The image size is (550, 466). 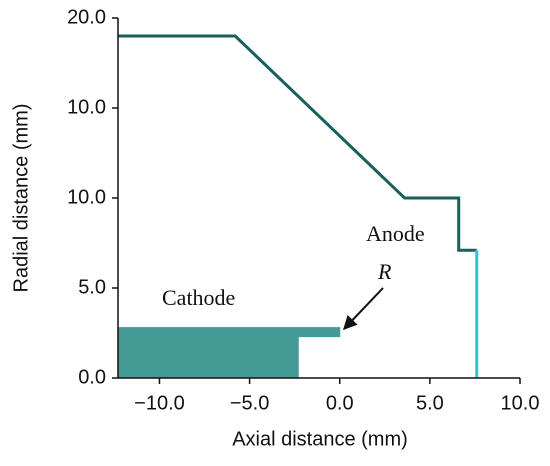 I want to click on x-tick-label: 10.0, so click(x=520, y=403).